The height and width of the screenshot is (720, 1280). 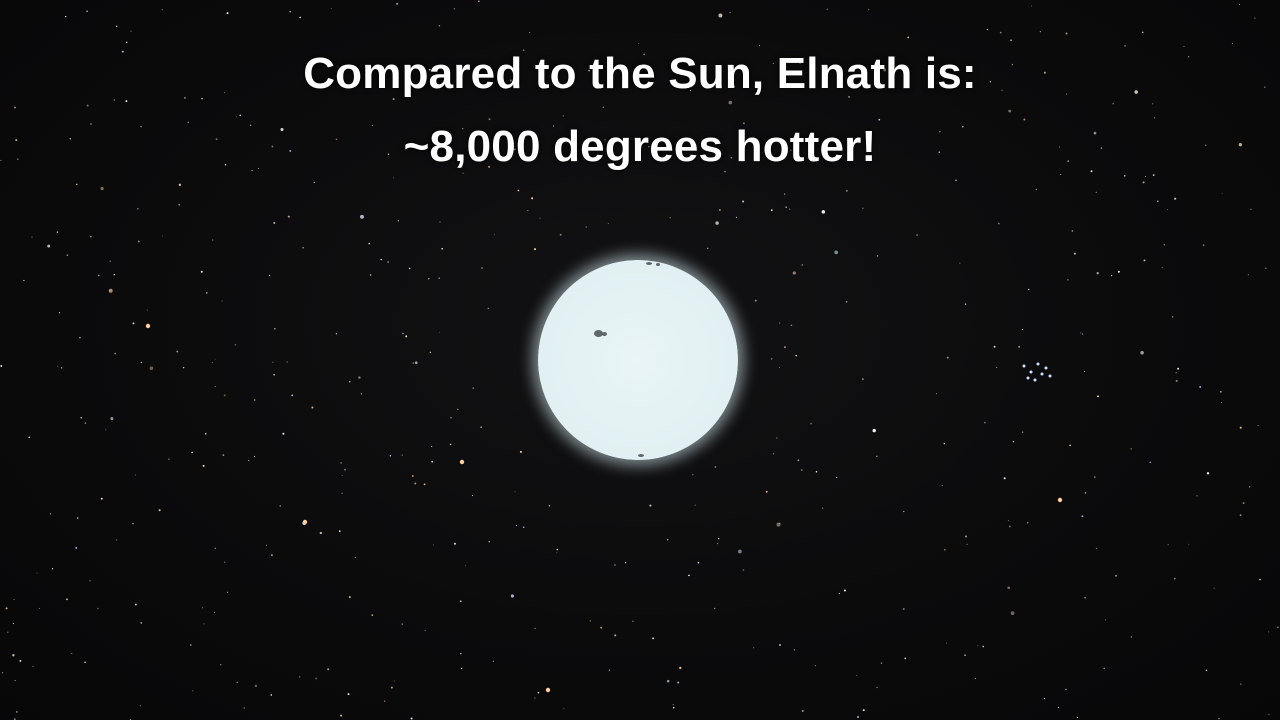 I want to click on bright-star, so click(x=1060, y=500).